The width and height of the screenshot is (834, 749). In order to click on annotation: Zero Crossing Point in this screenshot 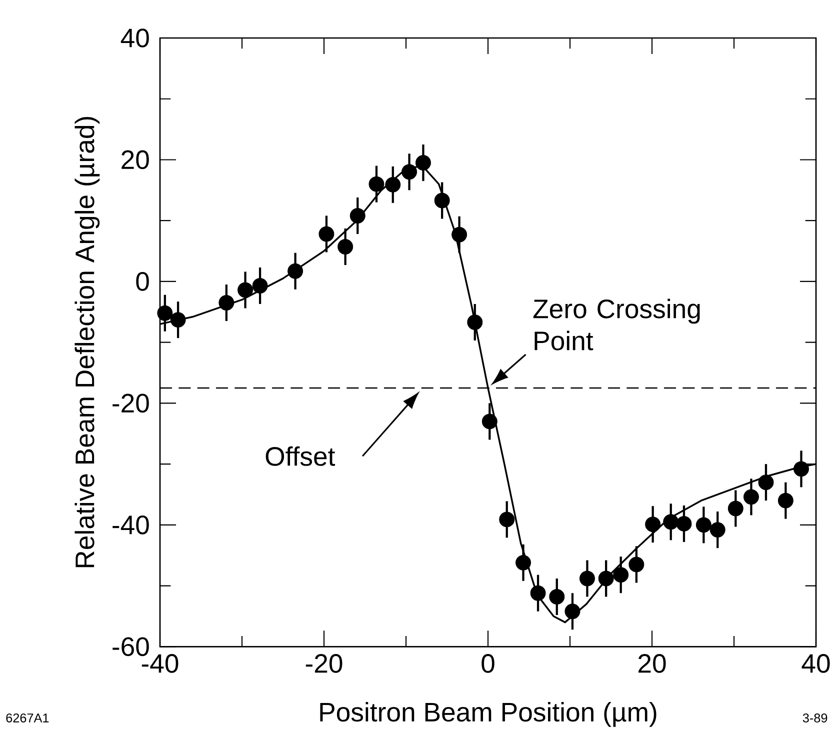, I will do `click(616, 324)`.